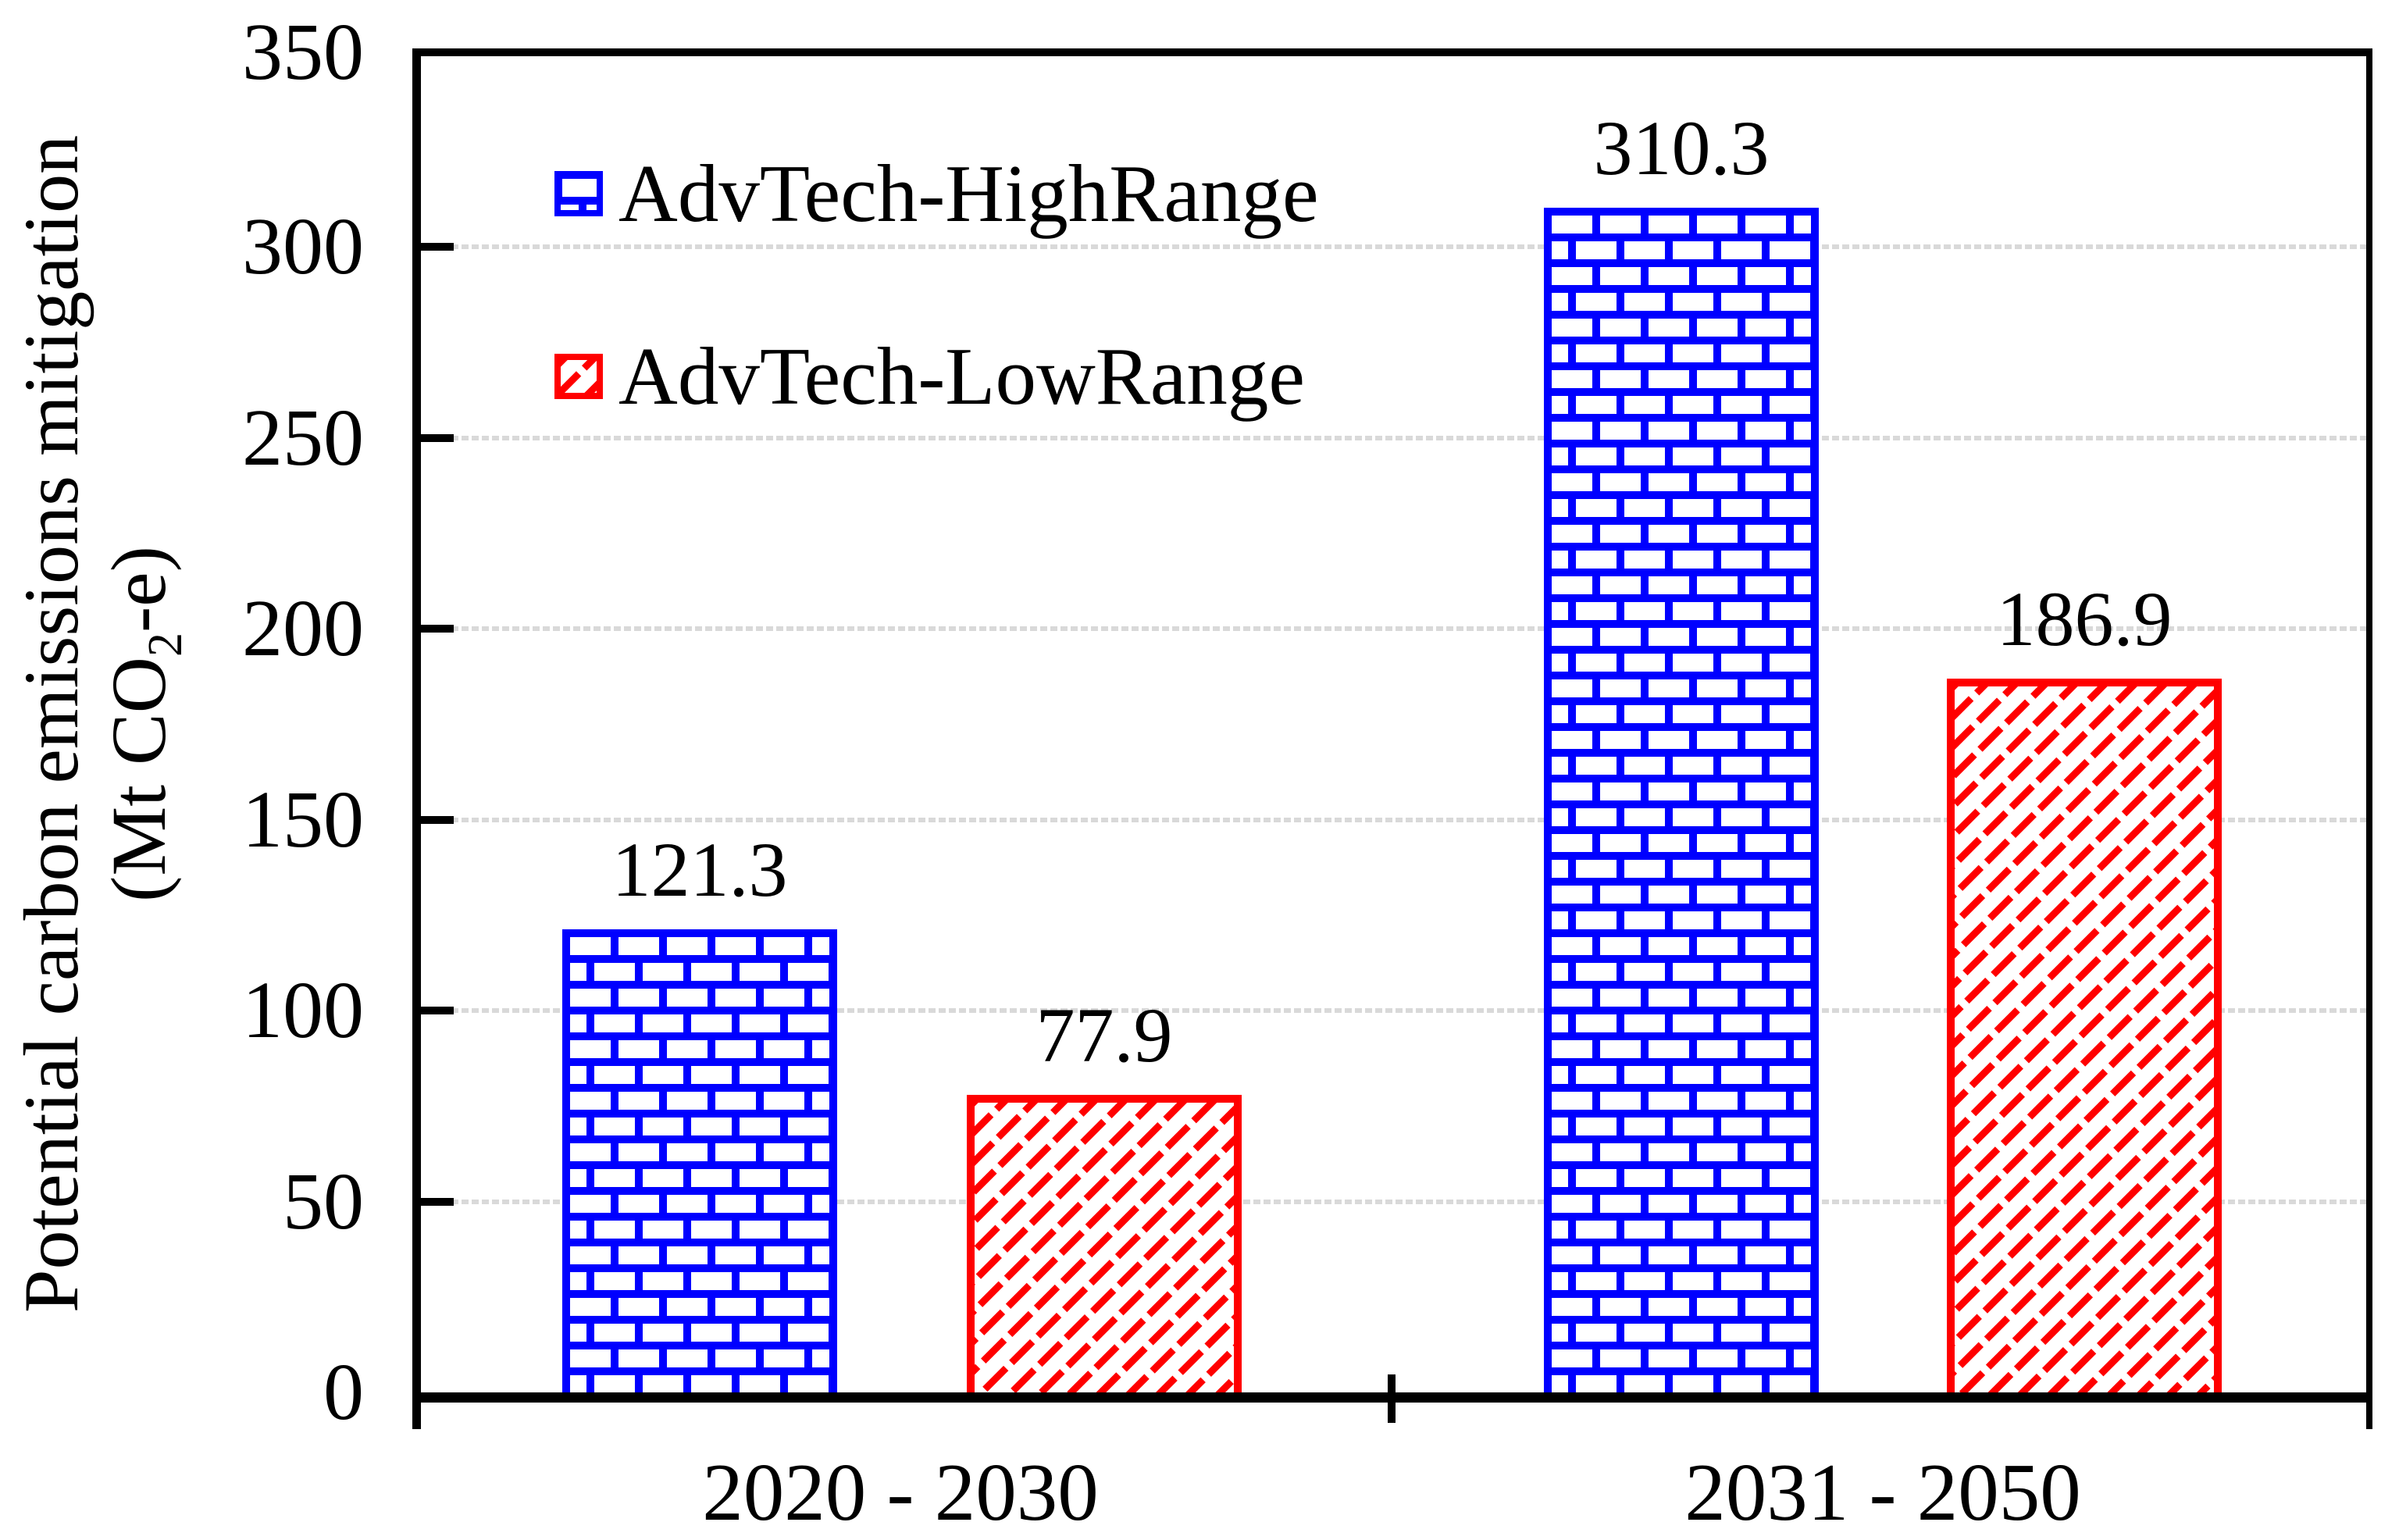  What do you see at coordinates (962, 376) in the screenshot?
I see `legend-label-lowrange: AdvTech-LowRange` at bounding box center [962, 376].